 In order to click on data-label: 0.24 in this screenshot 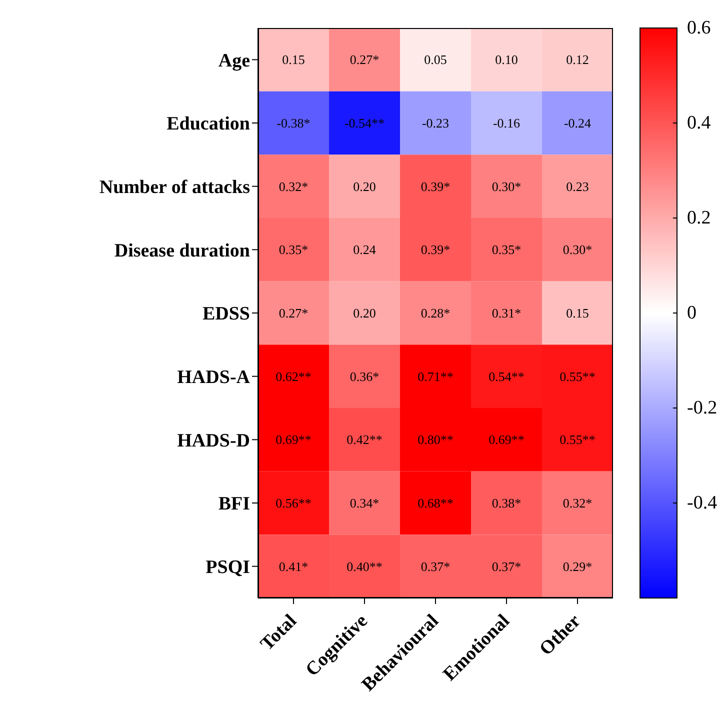, I will do `click(364, 250)`.